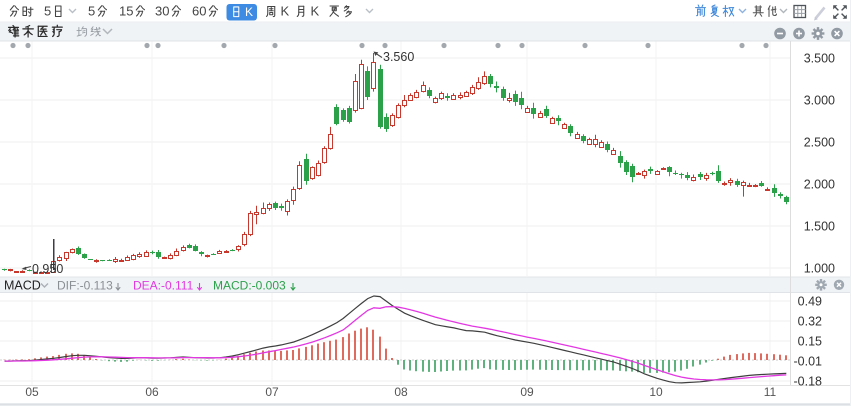  What do you see at coordinates (808, 362) in the screenshot?
I see `svg-text: -0.01` at bounding box center [808, 362].